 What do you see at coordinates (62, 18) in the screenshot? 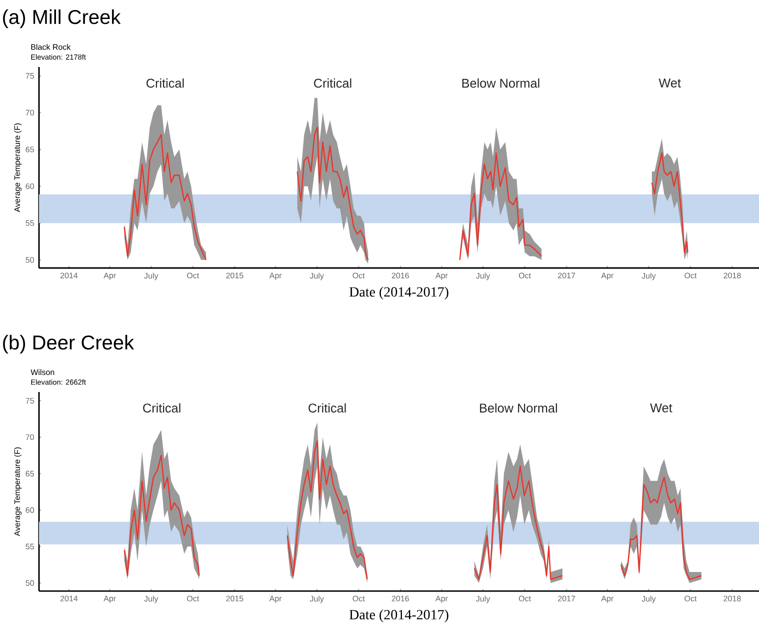
I see `chart-title: (a) Mill Creek` at bounding box center [62, 18].